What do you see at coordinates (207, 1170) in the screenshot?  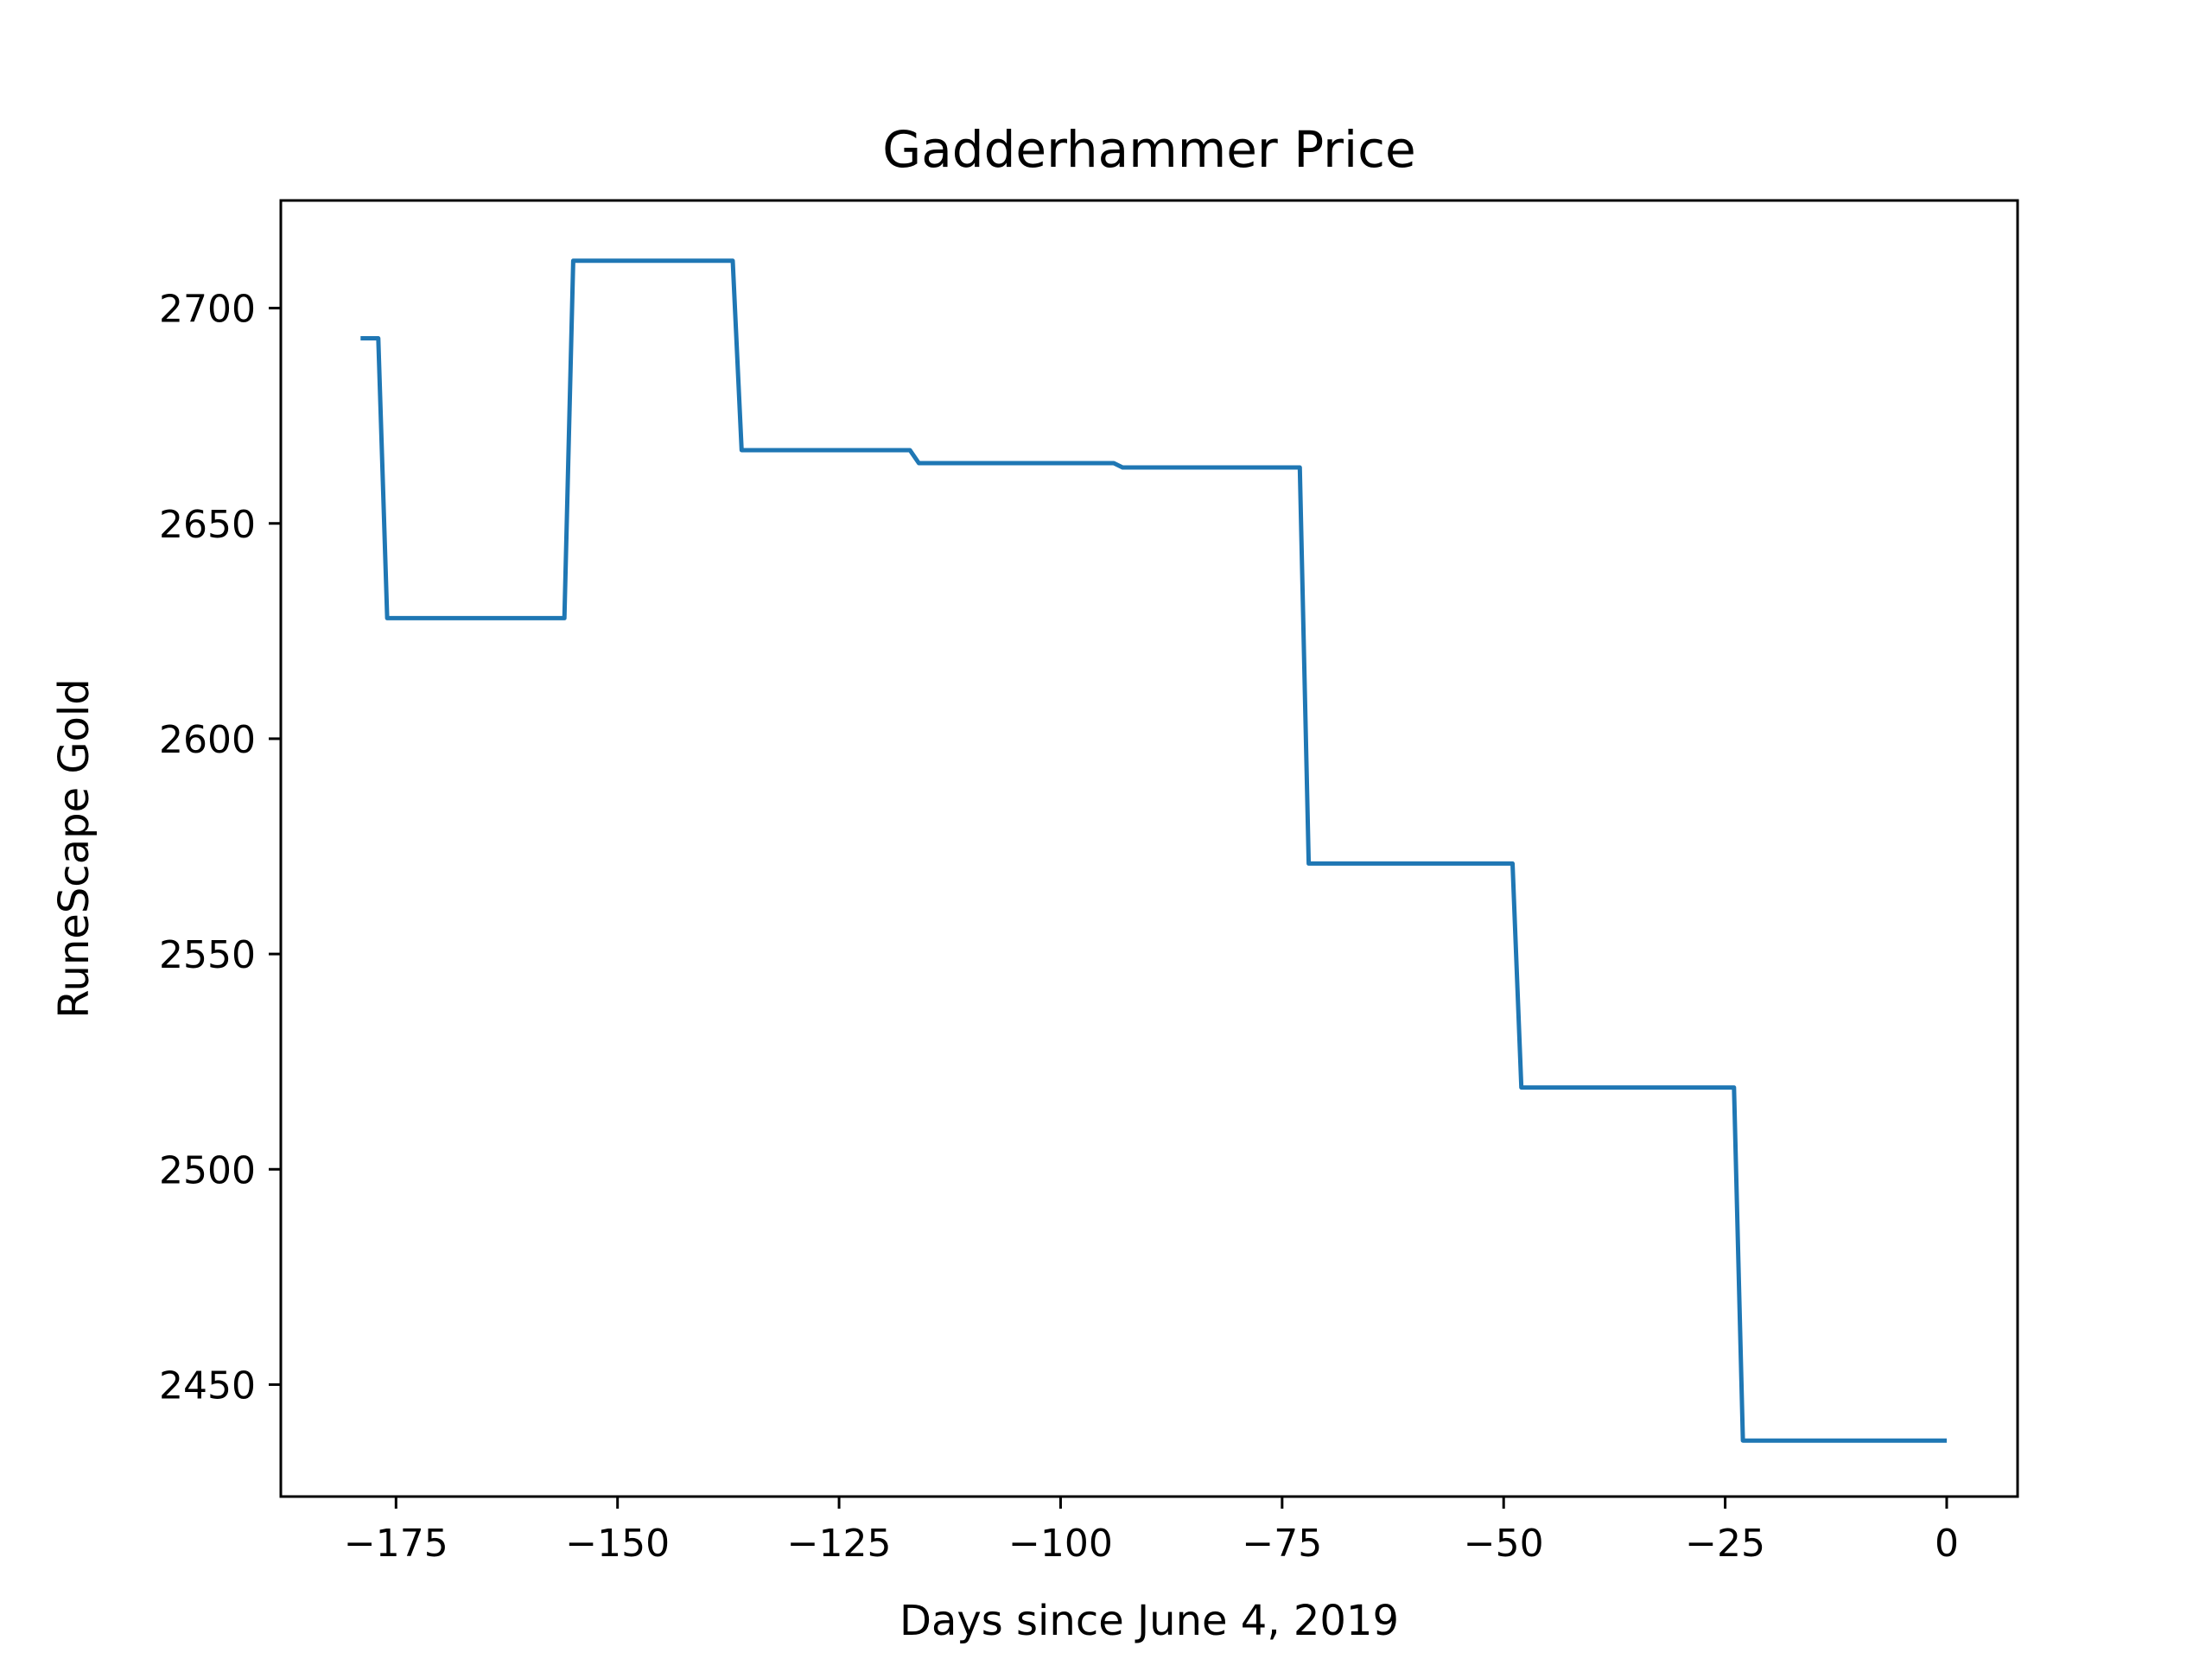 I see `y-tick-label: 2500` at bounding box center [207, 1170].